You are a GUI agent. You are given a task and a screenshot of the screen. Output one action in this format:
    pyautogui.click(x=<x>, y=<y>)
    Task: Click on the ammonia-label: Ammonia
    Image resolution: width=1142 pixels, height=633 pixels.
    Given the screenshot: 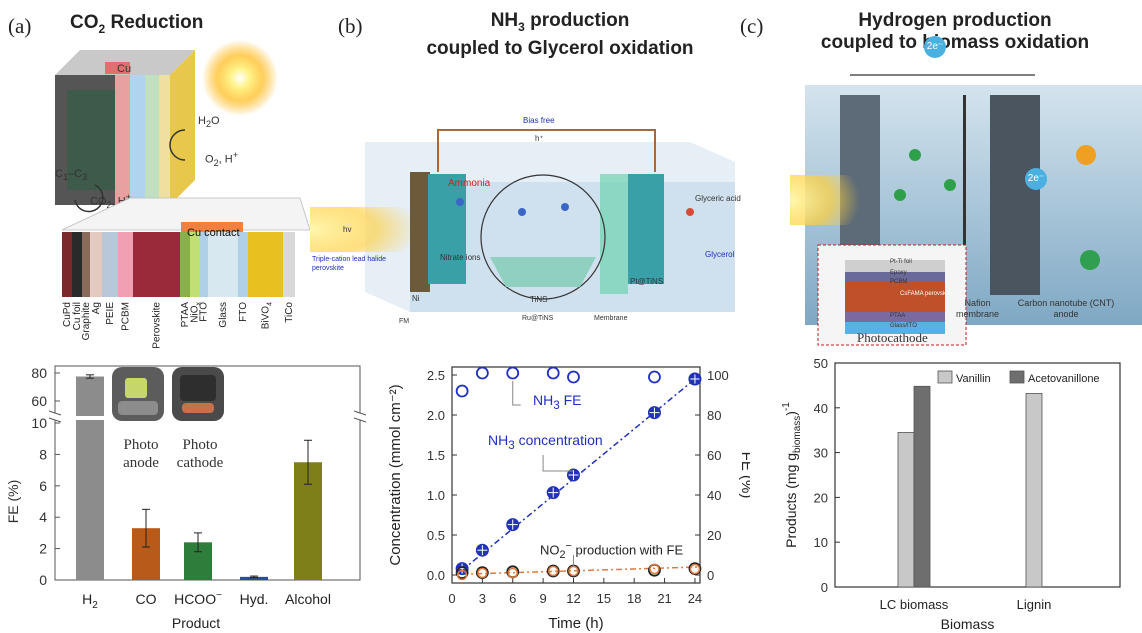 What is the action you would take?
    pyautogui.click(x=469, y=183)
    